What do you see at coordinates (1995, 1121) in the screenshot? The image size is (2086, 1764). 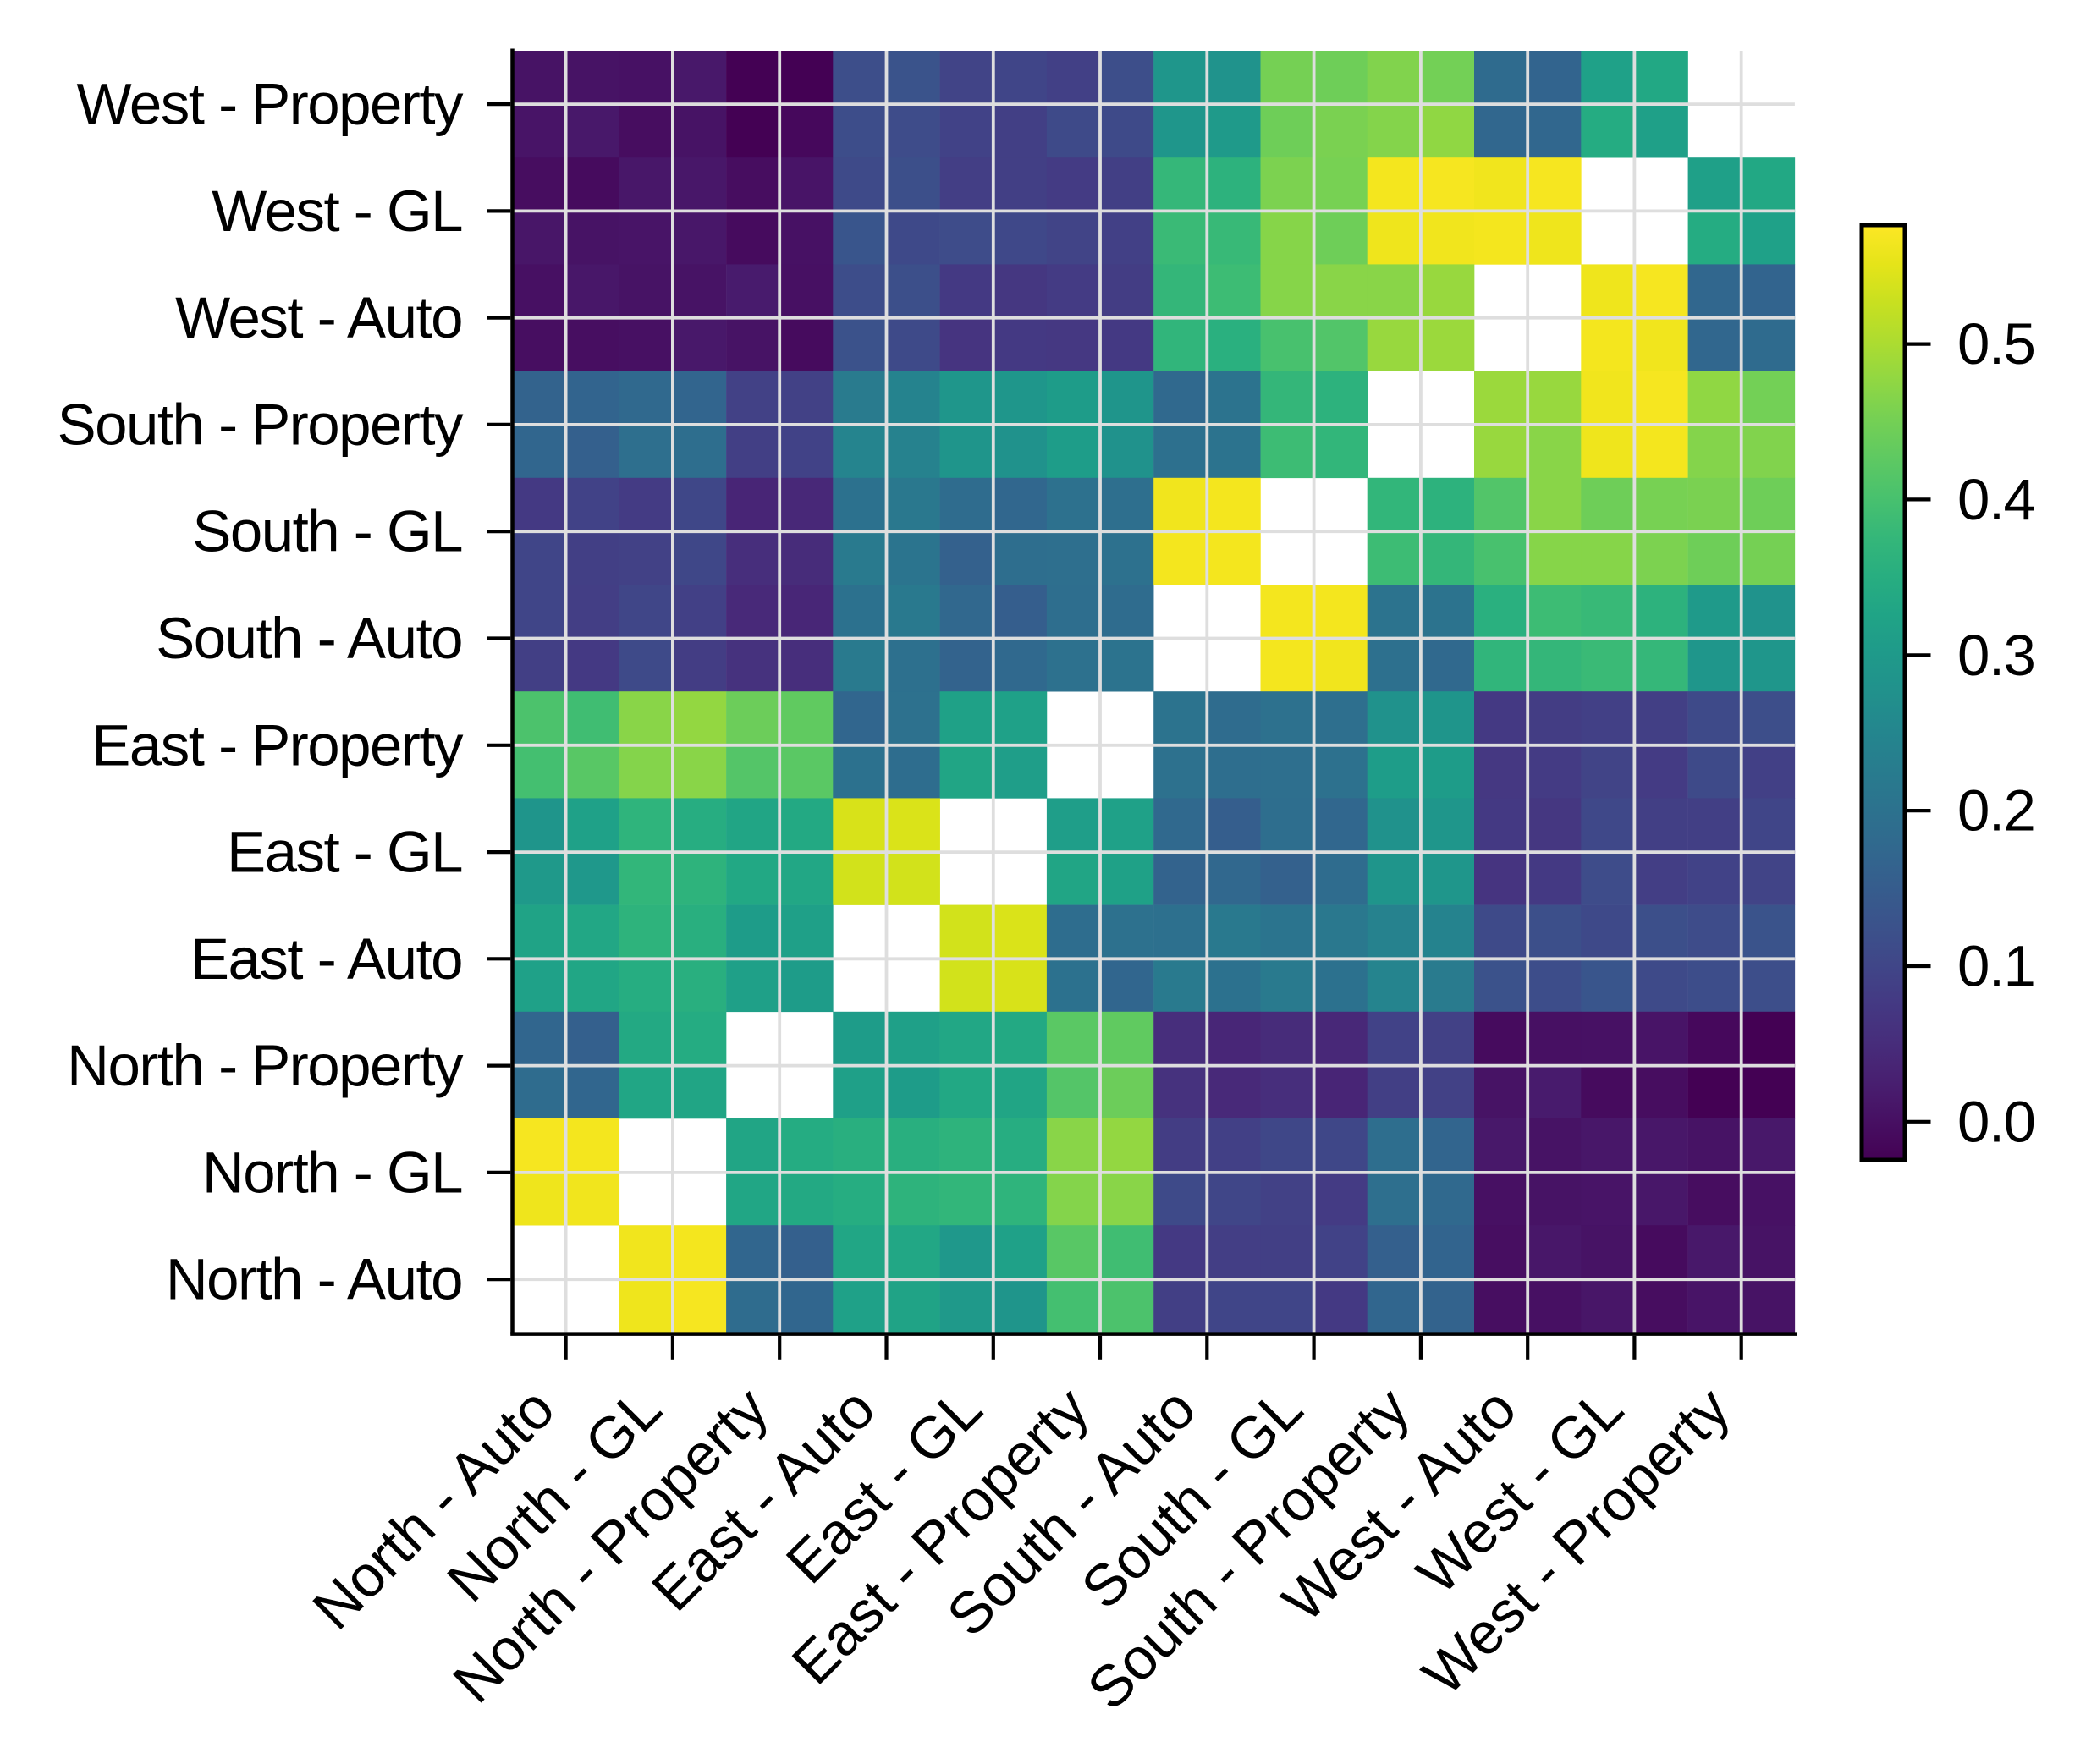 I see `svg-text: 0.0` at bounding box center [1995, 1121].